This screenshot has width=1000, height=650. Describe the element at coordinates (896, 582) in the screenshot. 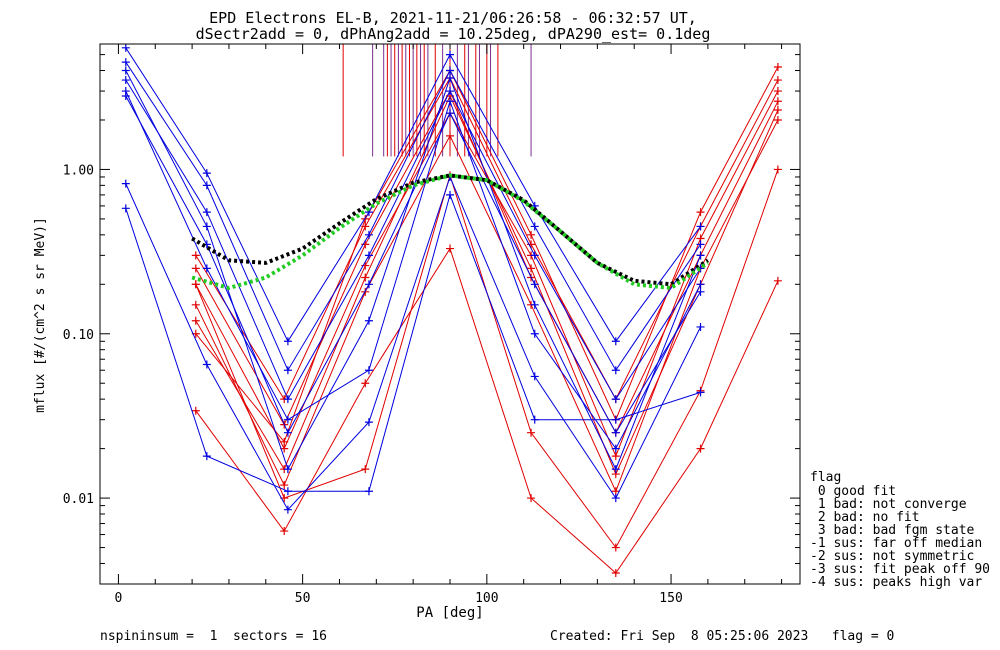

I see `legend-entry: -4 sus: peaks high var` at that location.